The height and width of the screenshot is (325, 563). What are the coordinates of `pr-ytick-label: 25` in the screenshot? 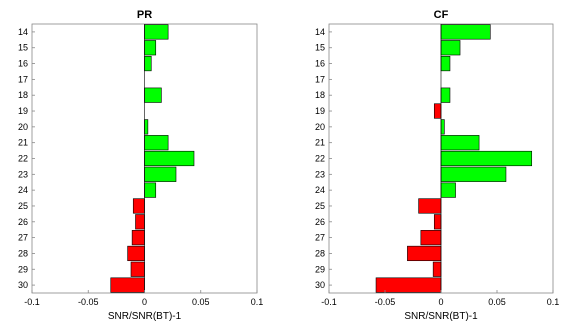 It's located at (23, 206).